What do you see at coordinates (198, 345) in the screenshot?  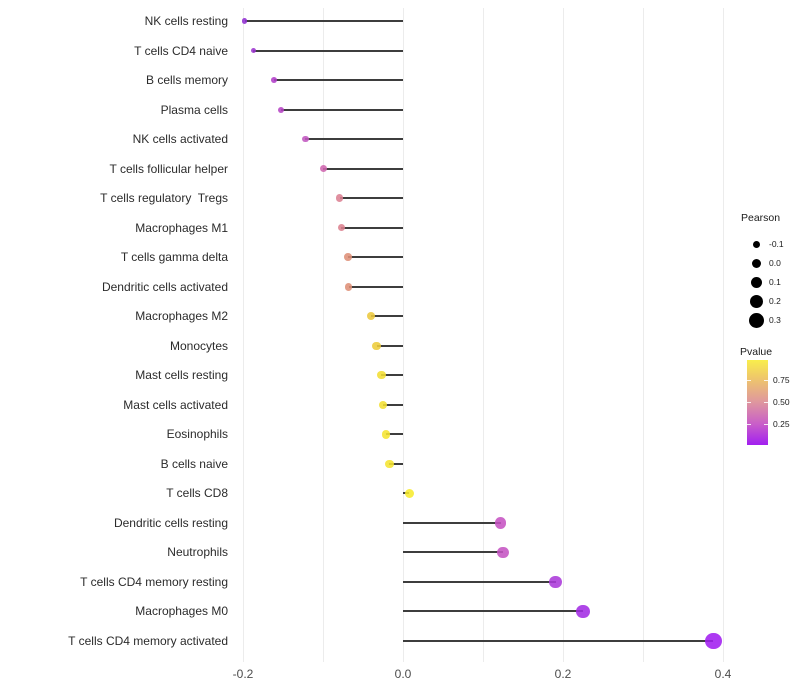 I see `row-label: Monocytes` at bounding box center [198, 345].